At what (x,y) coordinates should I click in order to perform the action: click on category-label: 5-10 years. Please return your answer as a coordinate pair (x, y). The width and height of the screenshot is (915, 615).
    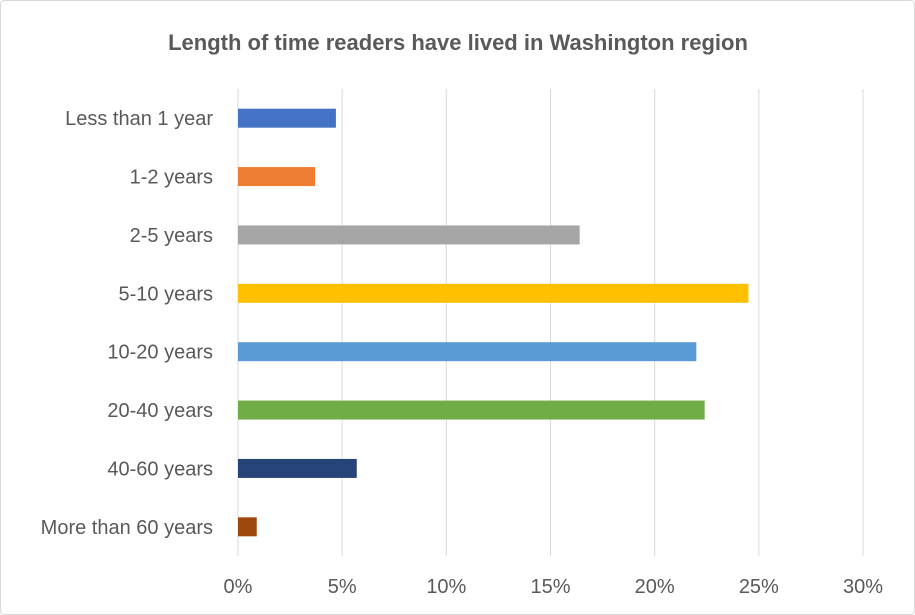
    Looking at the image, I should click on (166, 294).